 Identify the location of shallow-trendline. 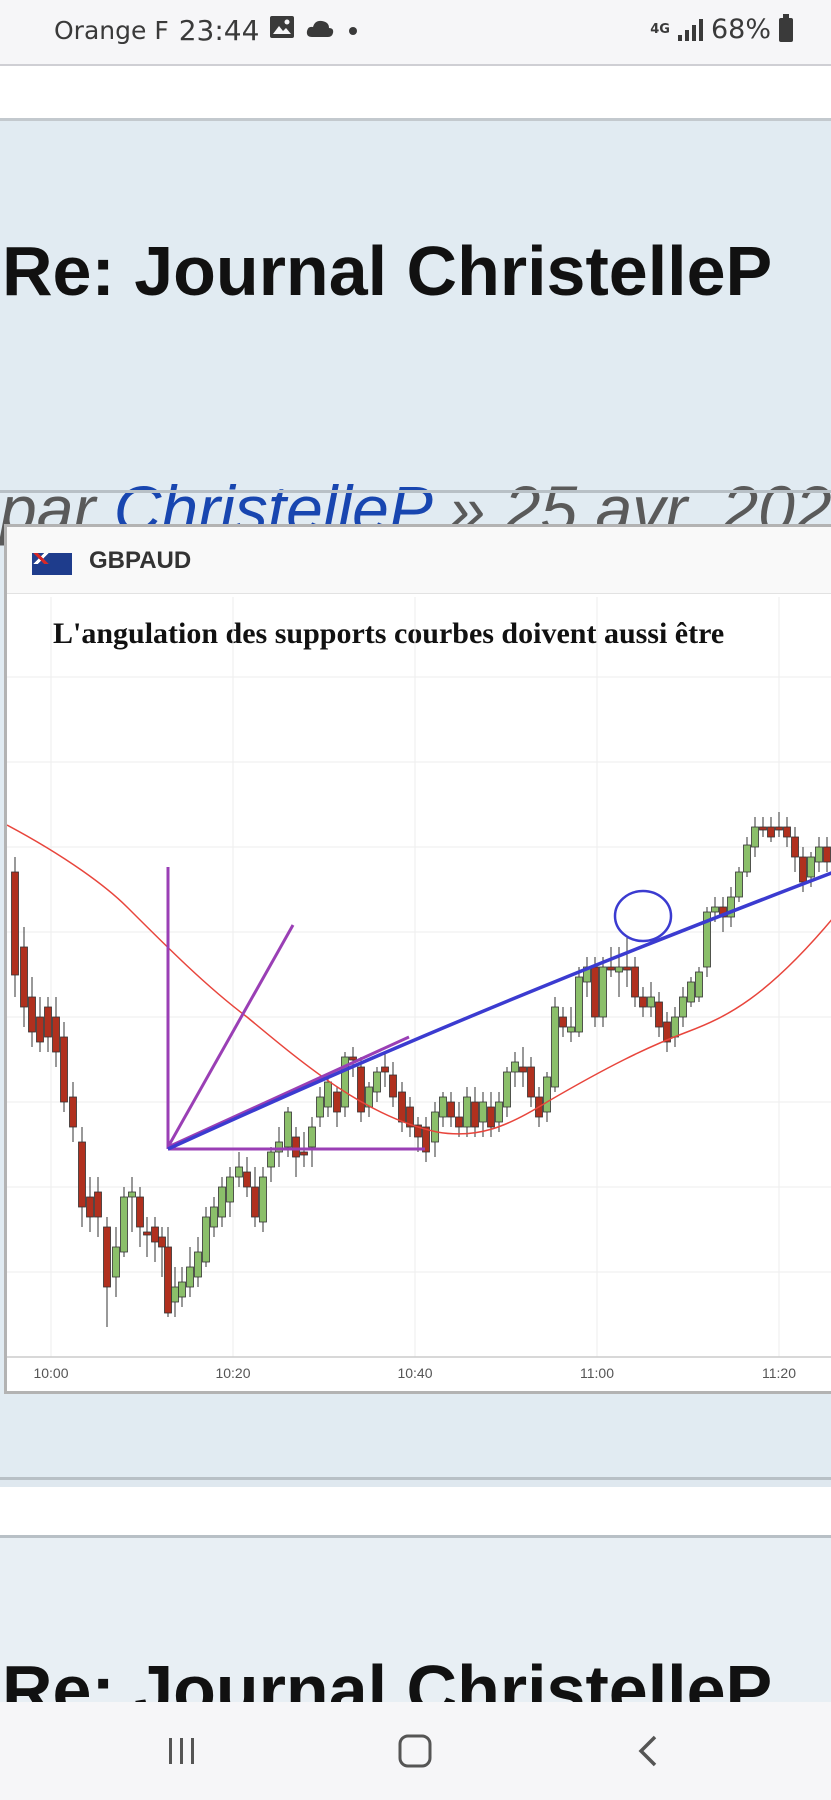
(288, 1092).